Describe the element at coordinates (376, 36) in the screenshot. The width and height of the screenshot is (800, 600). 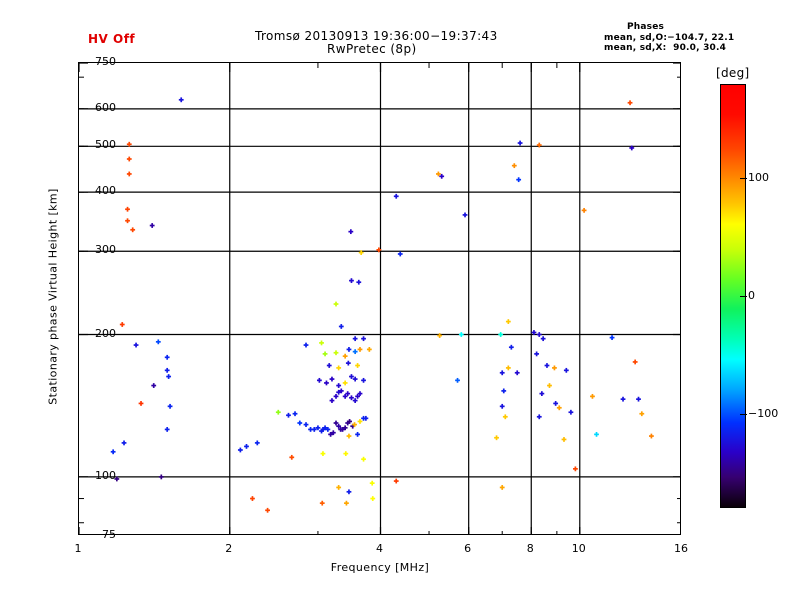
I see `plot-title-line1: Tromsø 20130913 19:36:00−19:37:43` at that location.